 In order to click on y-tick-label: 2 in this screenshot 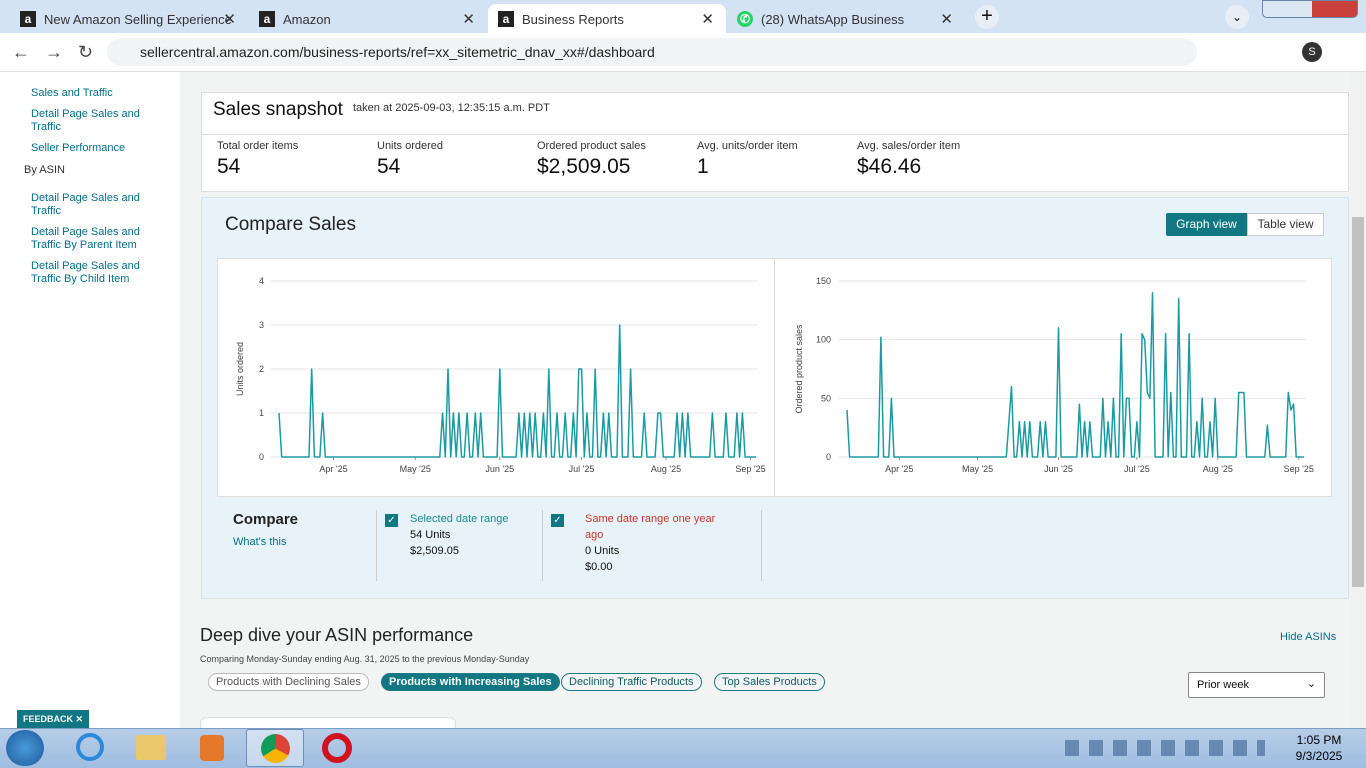, I will do `click(261, 369)`.